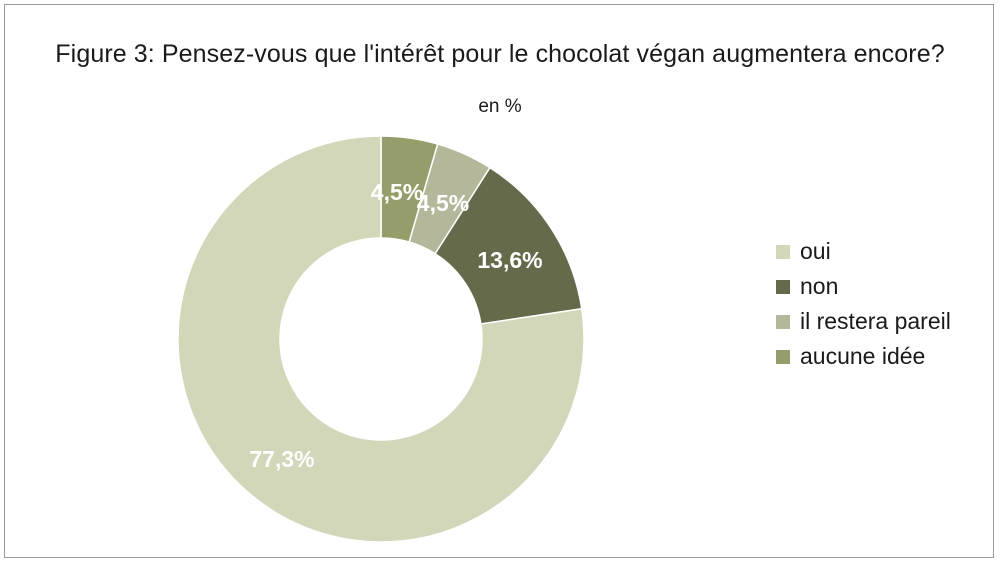 The height and width of the screenshot is (564, 1000). I want to click on legend-item-il-restera-pareil: il restera pareil, so click(863, 321).